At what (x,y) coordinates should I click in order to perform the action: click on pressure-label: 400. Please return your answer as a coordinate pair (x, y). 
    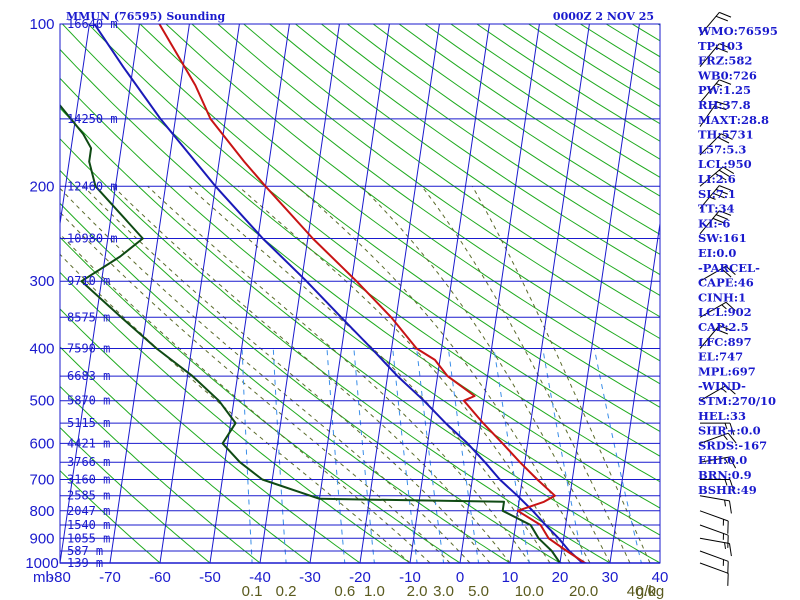
    Looking at the image, I should click on (41, 349).